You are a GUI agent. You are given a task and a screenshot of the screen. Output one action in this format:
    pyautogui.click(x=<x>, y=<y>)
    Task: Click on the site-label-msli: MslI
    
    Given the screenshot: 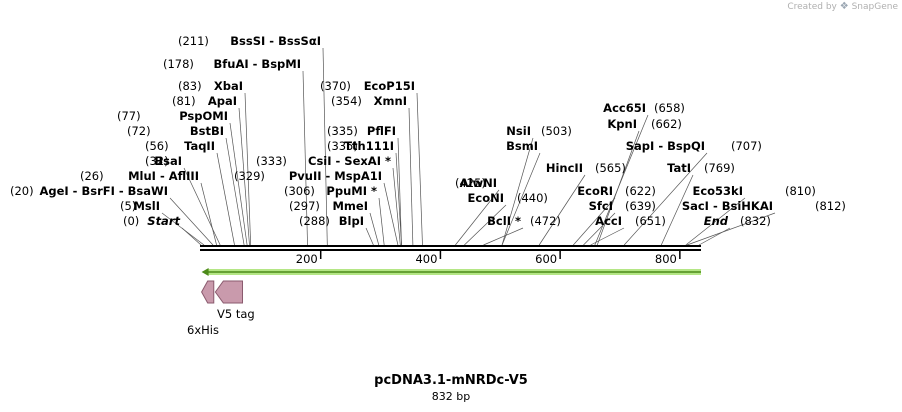 What is the action you would take?
    pyautogui.click(x=146, y=206)
    